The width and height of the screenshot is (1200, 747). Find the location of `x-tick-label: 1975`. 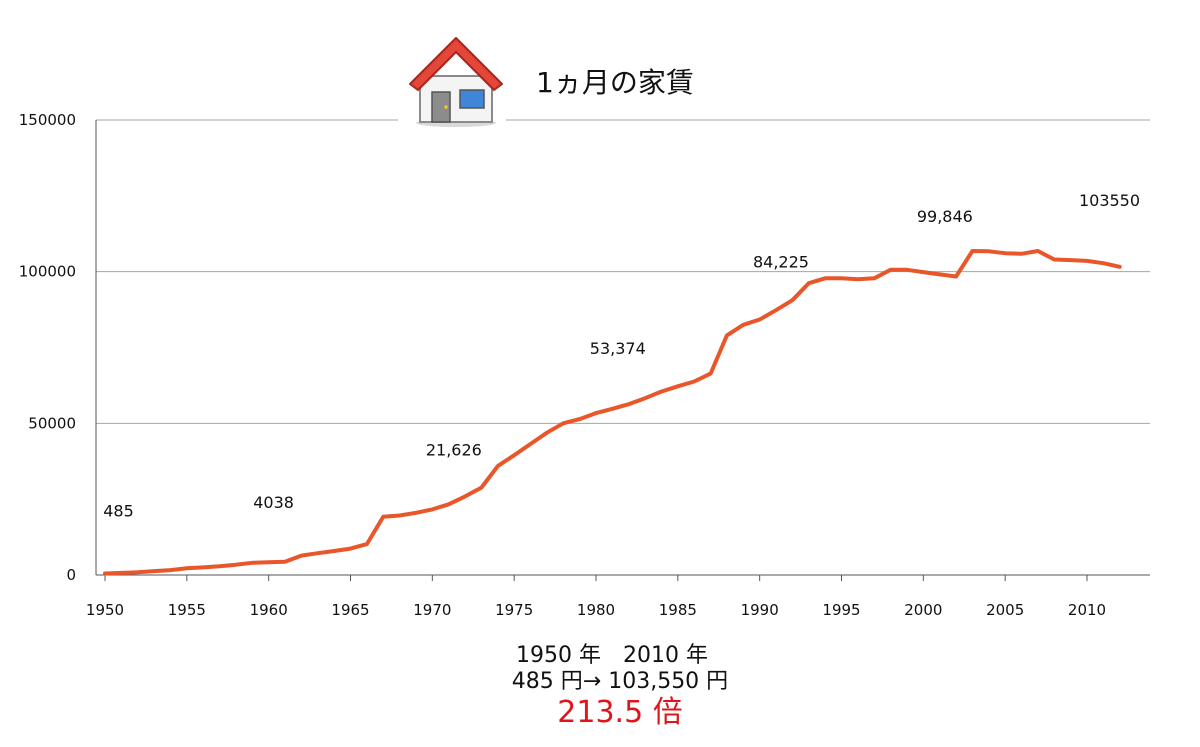

x-tick-label: 1975 is located at coordinates (514, 610).